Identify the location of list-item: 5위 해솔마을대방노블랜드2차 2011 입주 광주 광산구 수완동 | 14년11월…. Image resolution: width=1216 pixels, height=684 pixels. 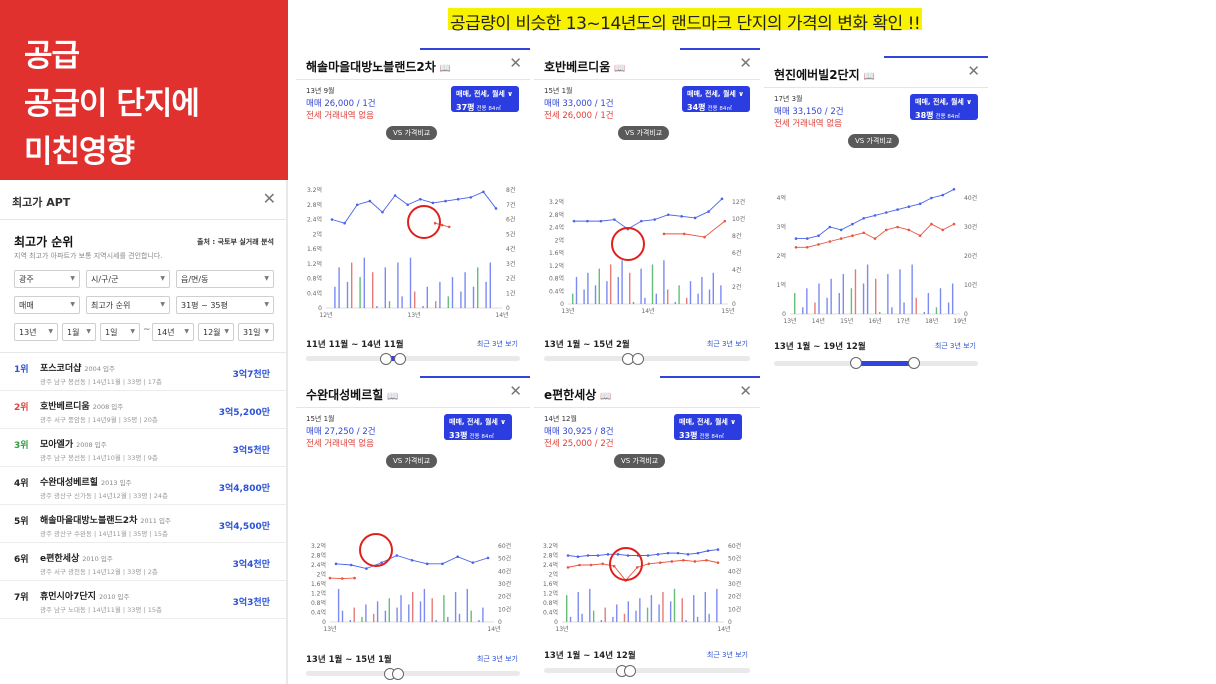
(143, 524).